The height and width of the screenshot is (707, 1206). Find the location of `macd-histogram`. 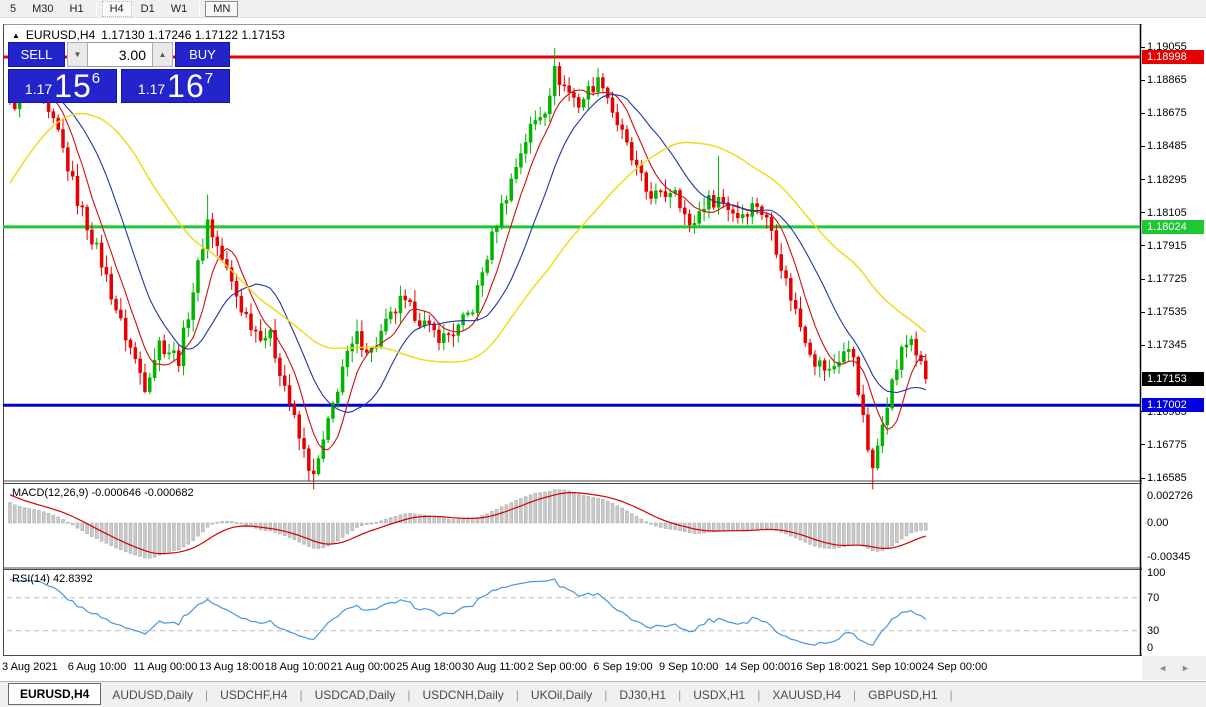

macd-histogram is located at coordinates (468, 524).